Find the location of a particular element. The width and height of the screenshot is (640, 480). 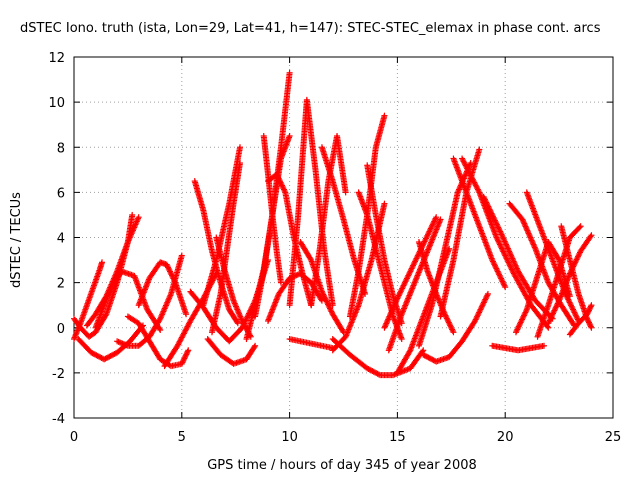

y-tick-label: -4 is located at coordinates (58, 419).